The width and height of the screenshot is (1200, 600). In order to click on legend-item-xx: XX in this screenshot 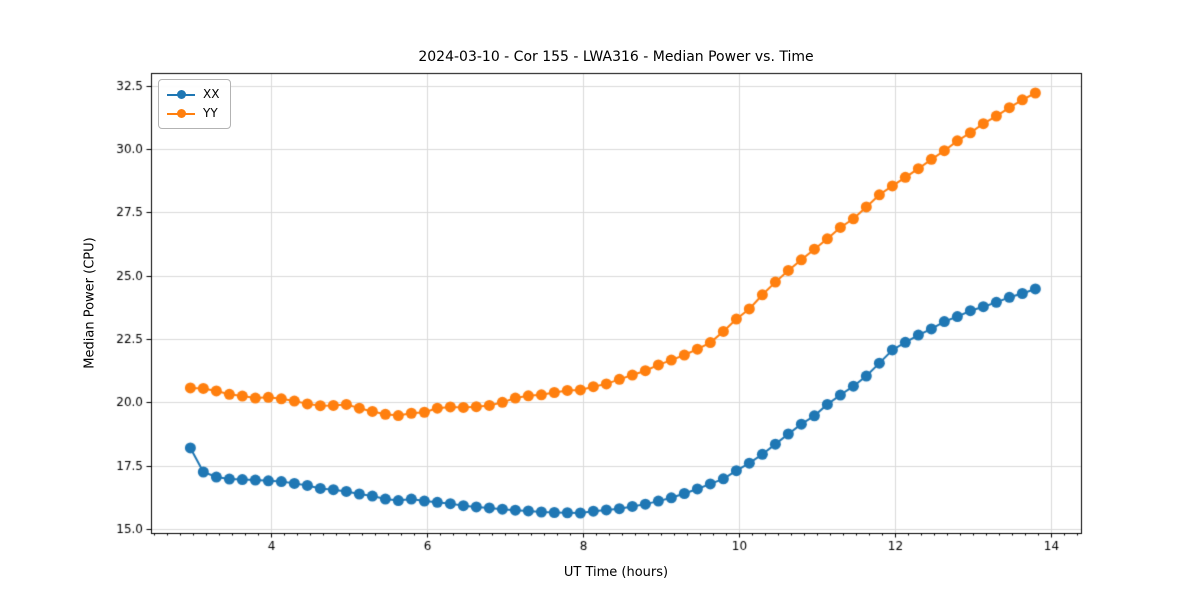, I will do `click(194, 94)`.